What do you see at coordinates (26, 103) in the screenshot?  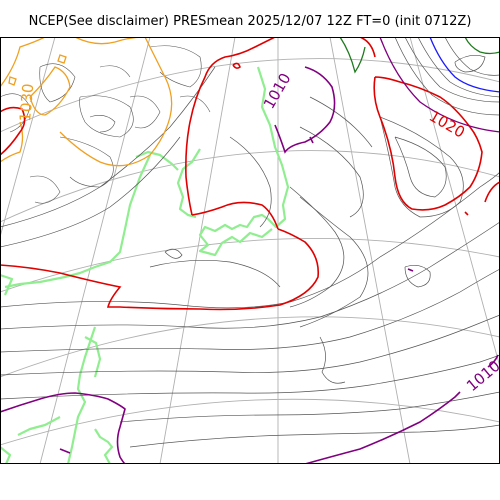 I see `label-1030-west: 1030` at bounding box center [26, 103].